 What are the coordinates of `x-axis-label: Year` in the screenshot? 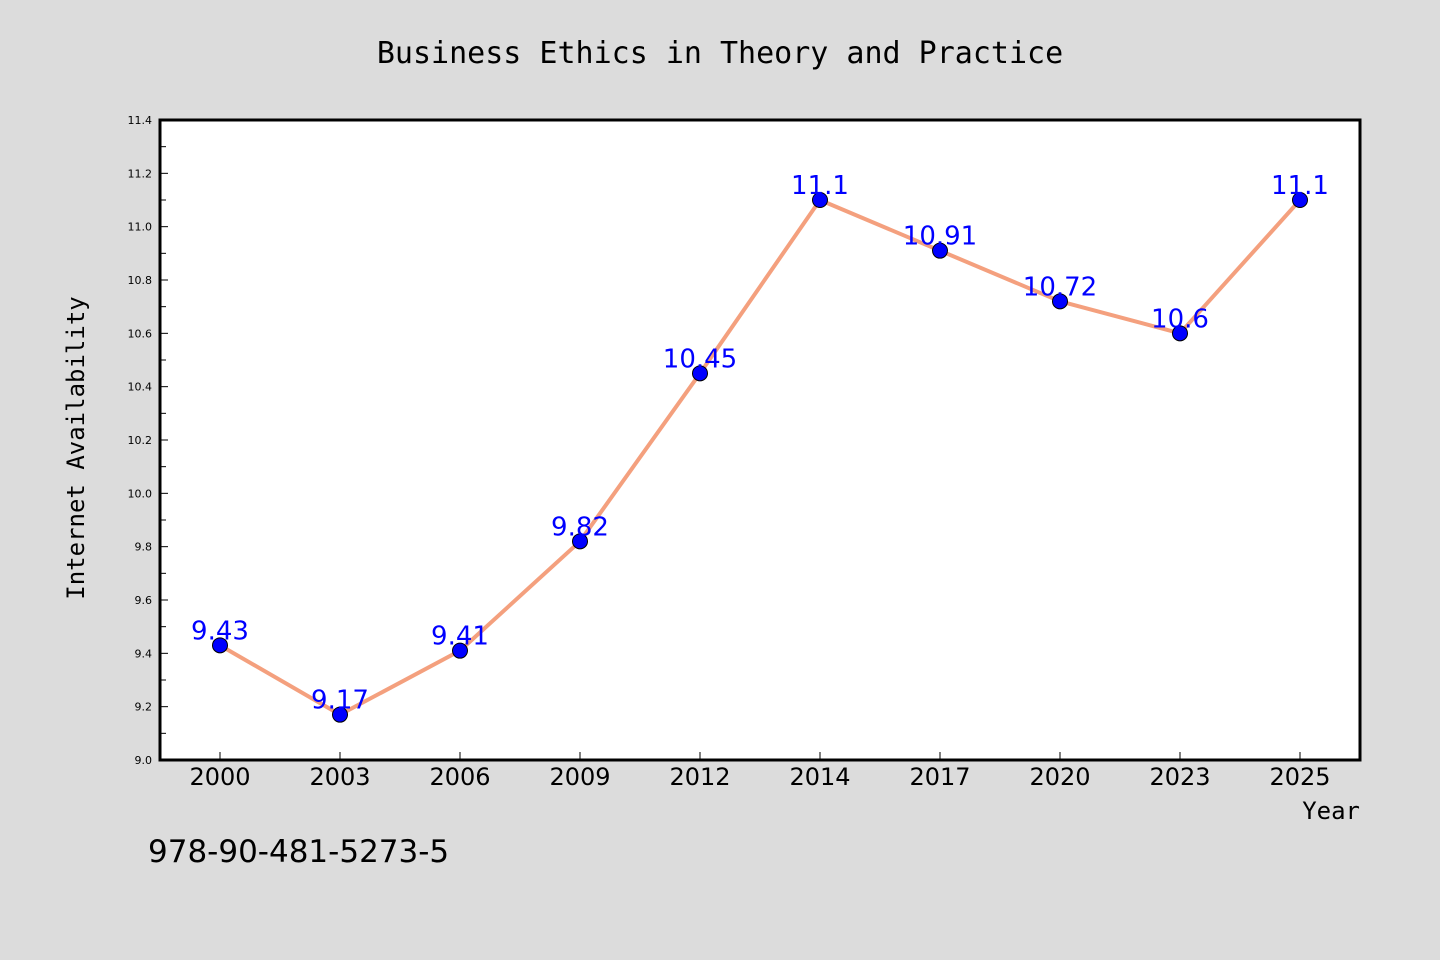 It's located at (1331, 811).